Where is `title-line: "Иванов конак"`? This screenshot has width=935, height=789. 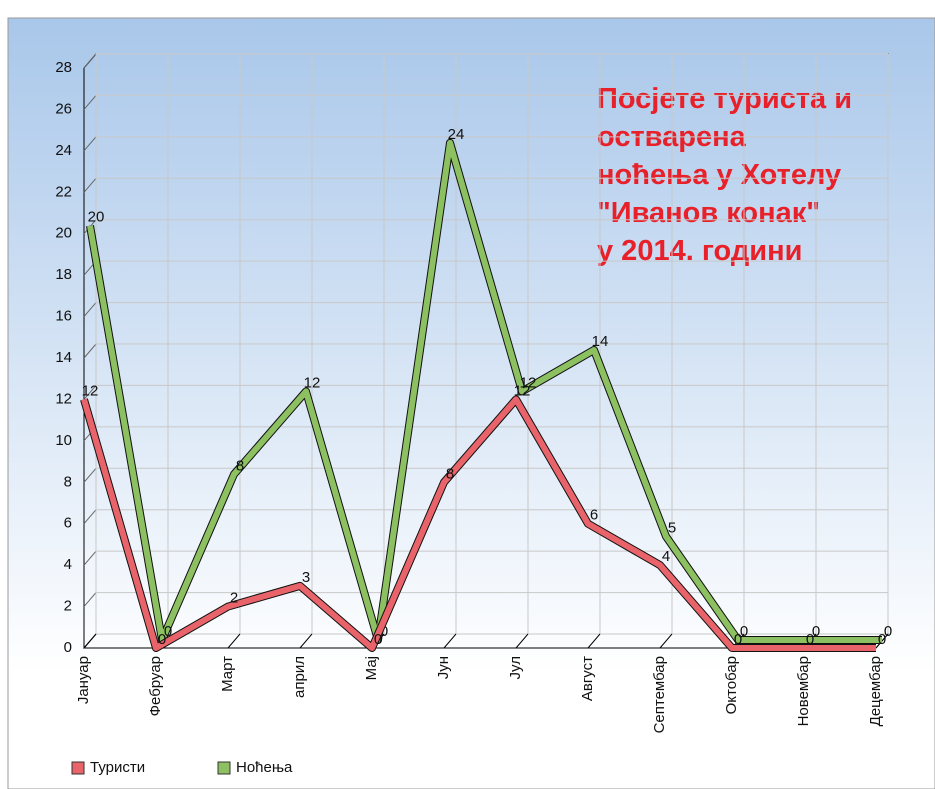
title-line: "Иванов конак" is located at coordinates (708, 213).